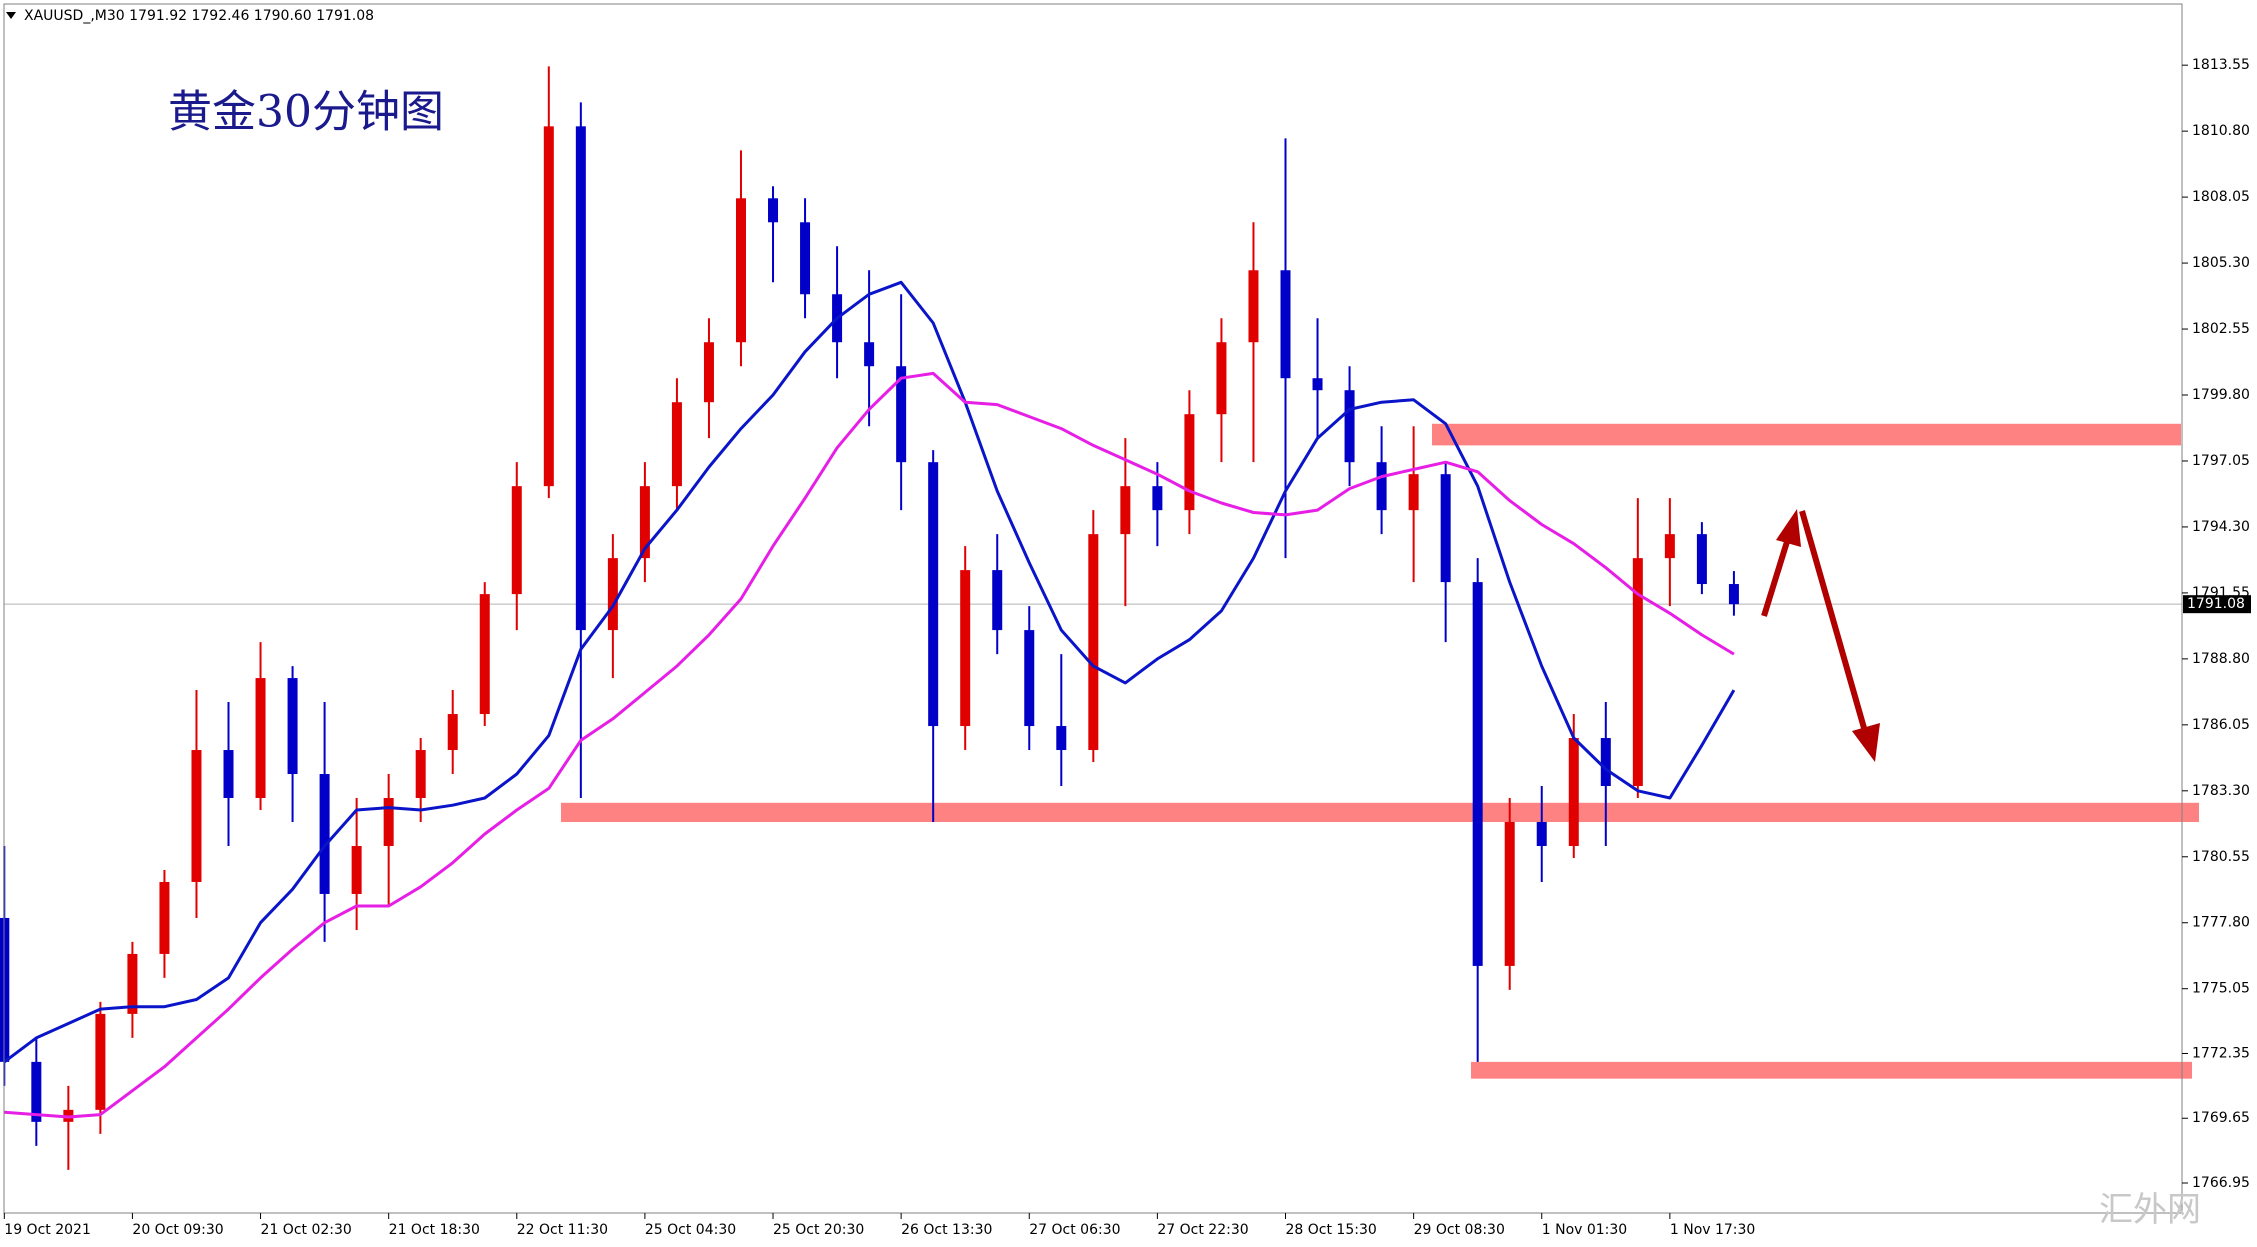  I want to click on current-price-box, so click(2217, 604).